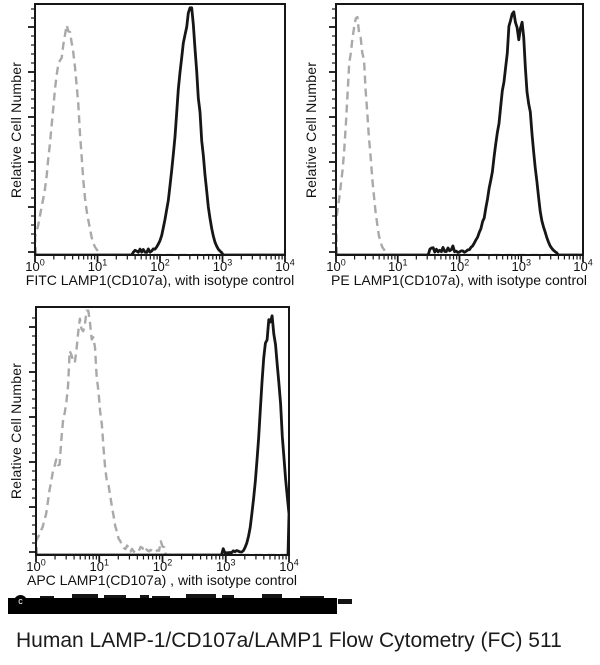 This screenshot has width=600, height=665. Describe the element at coordinates (459, 280) in the screenshot. I see `x-axis-label: PE LAMP1(CD107a), with isotype control` at that location.